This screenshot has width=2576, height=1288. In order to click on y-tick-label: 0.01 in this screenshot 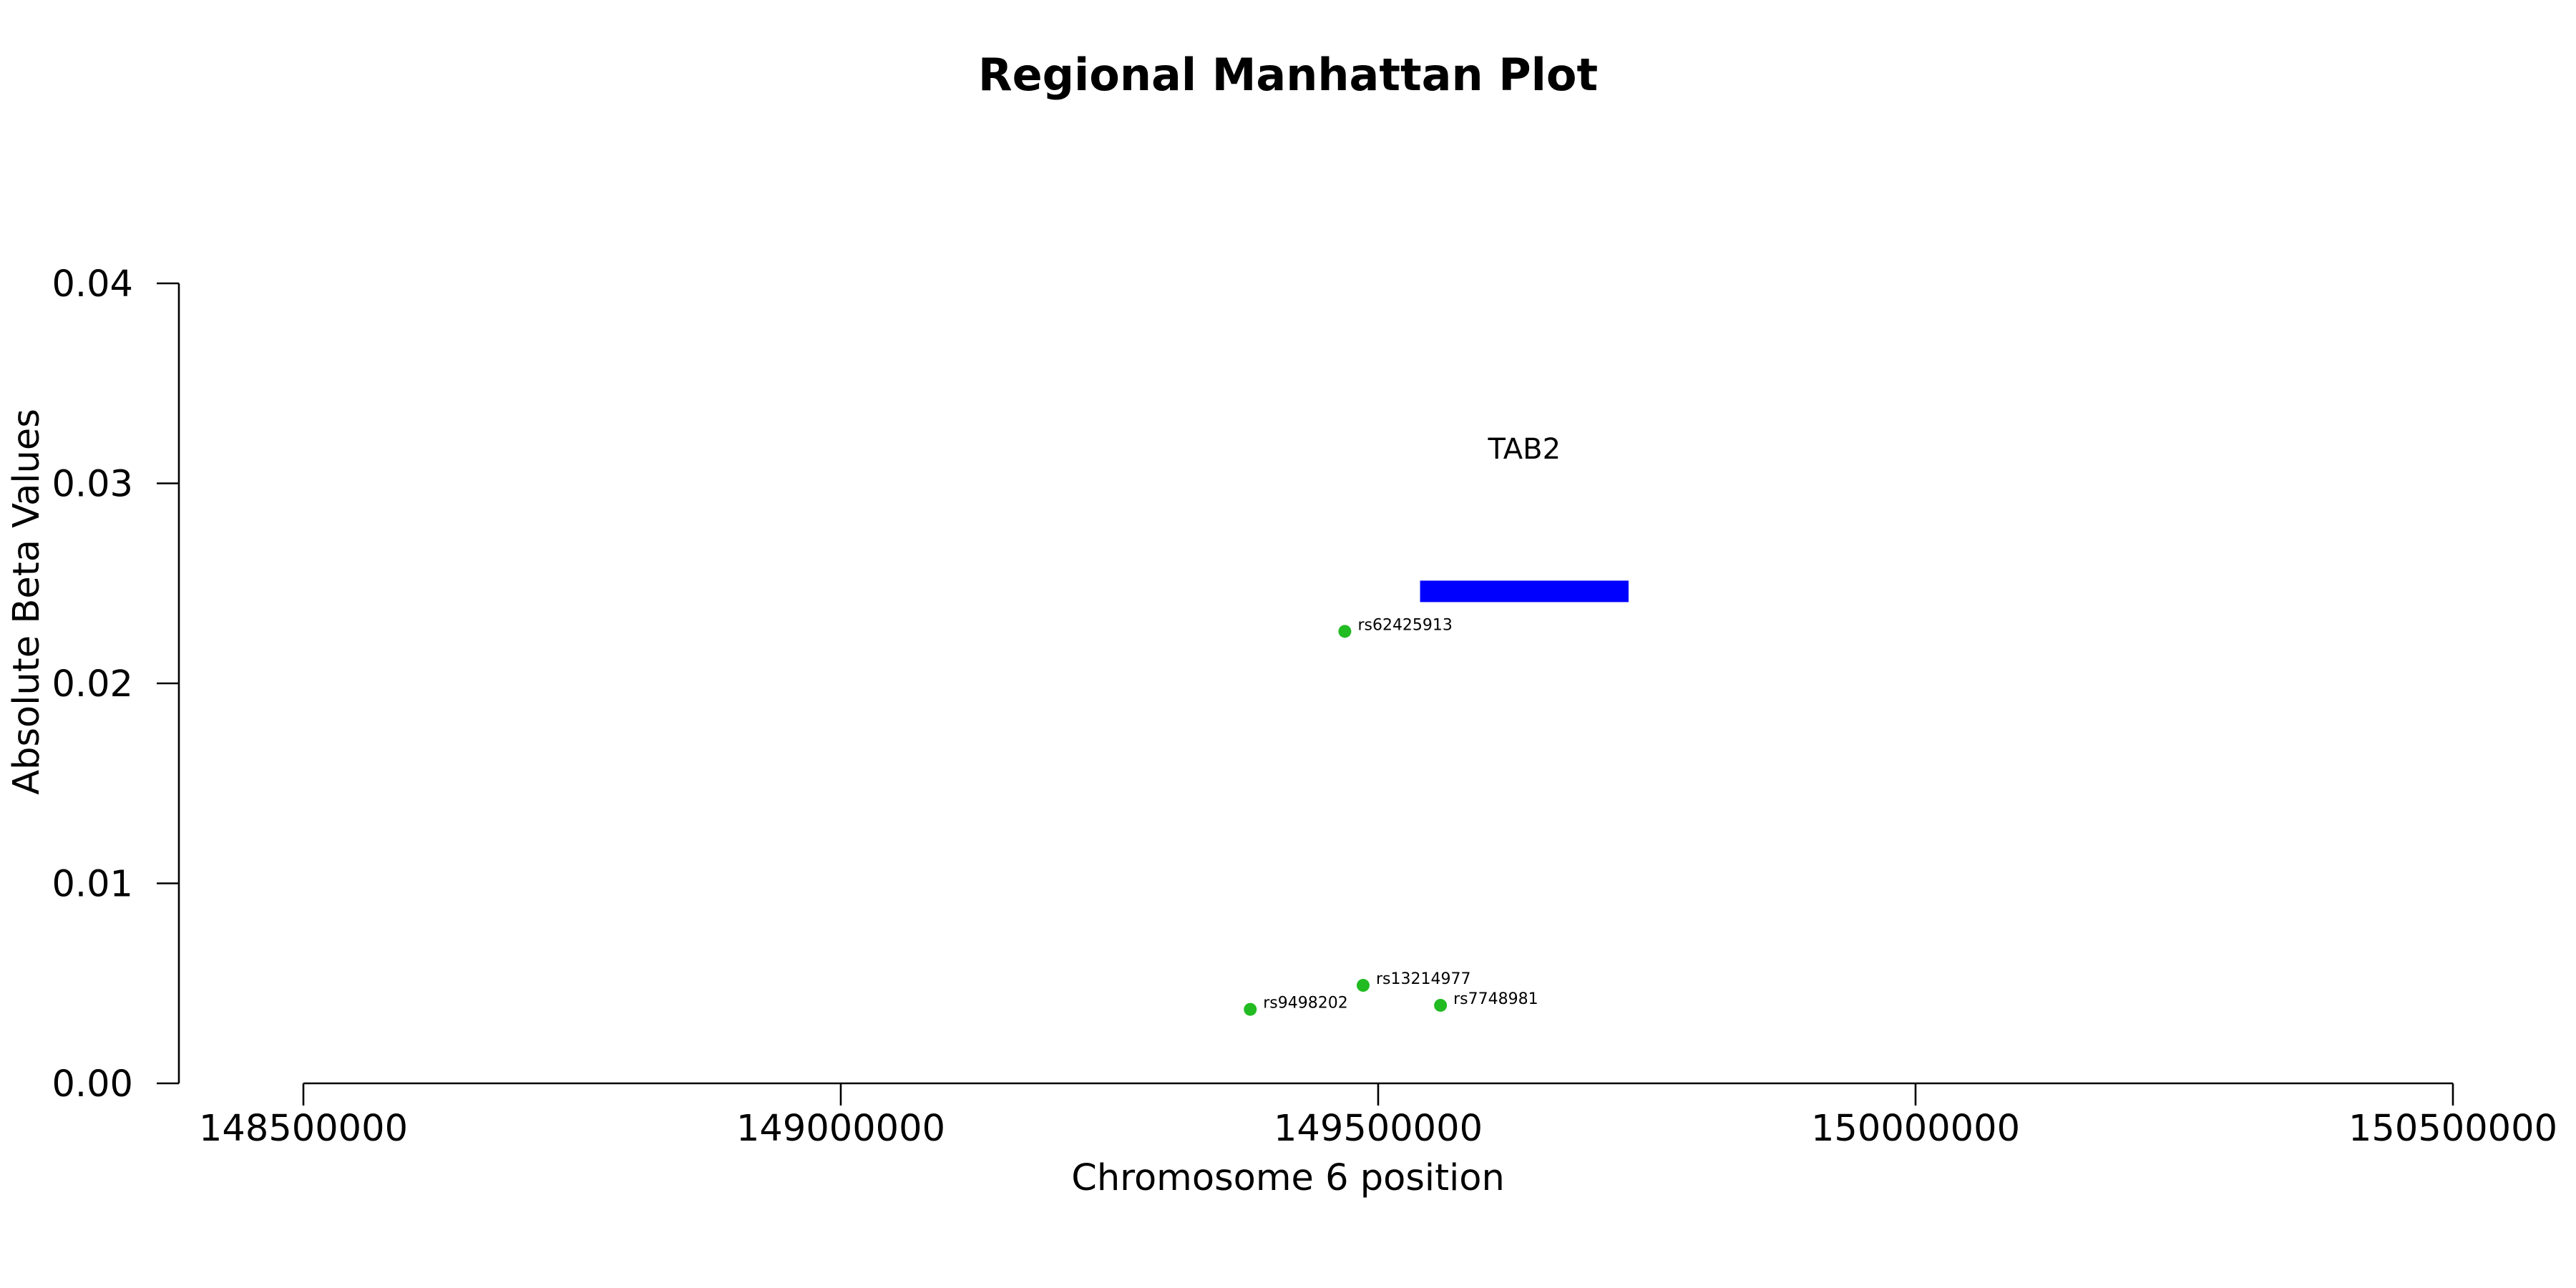, I will do `click(92, 885)`.